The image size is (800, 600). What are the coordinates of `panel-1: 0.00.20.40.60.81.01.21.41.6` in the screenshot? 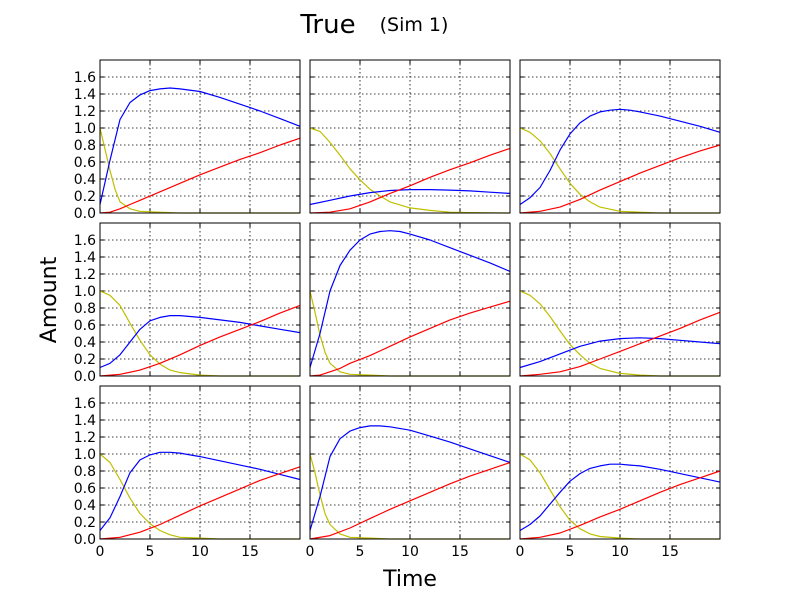 It's located at (187, 140).